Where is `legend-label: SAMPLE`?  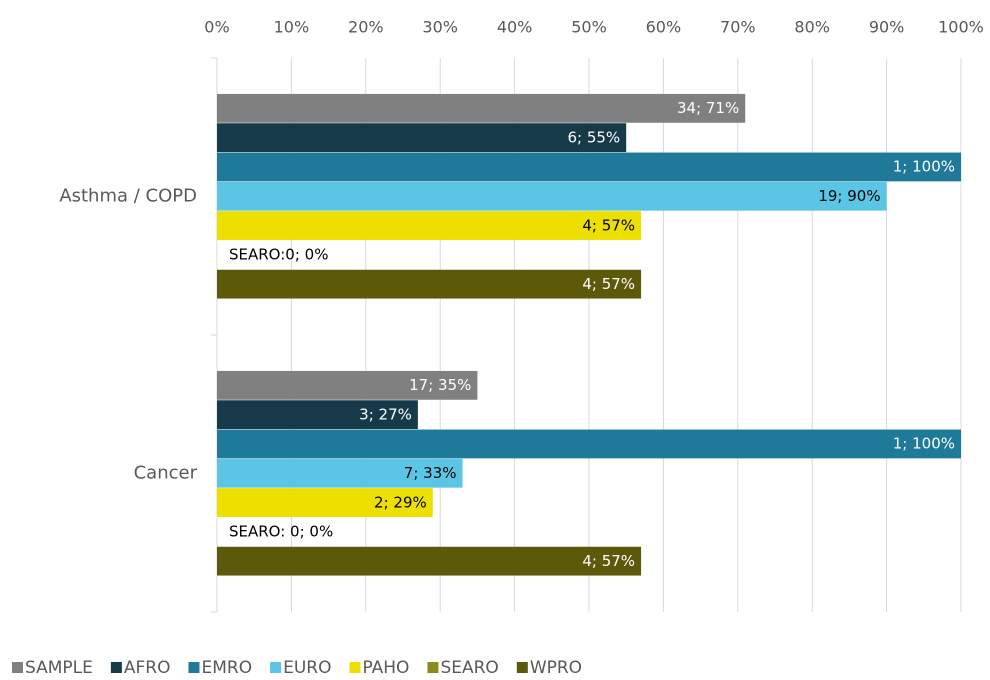 legend-label: SAMPLE is located at coordinates (59, 668).